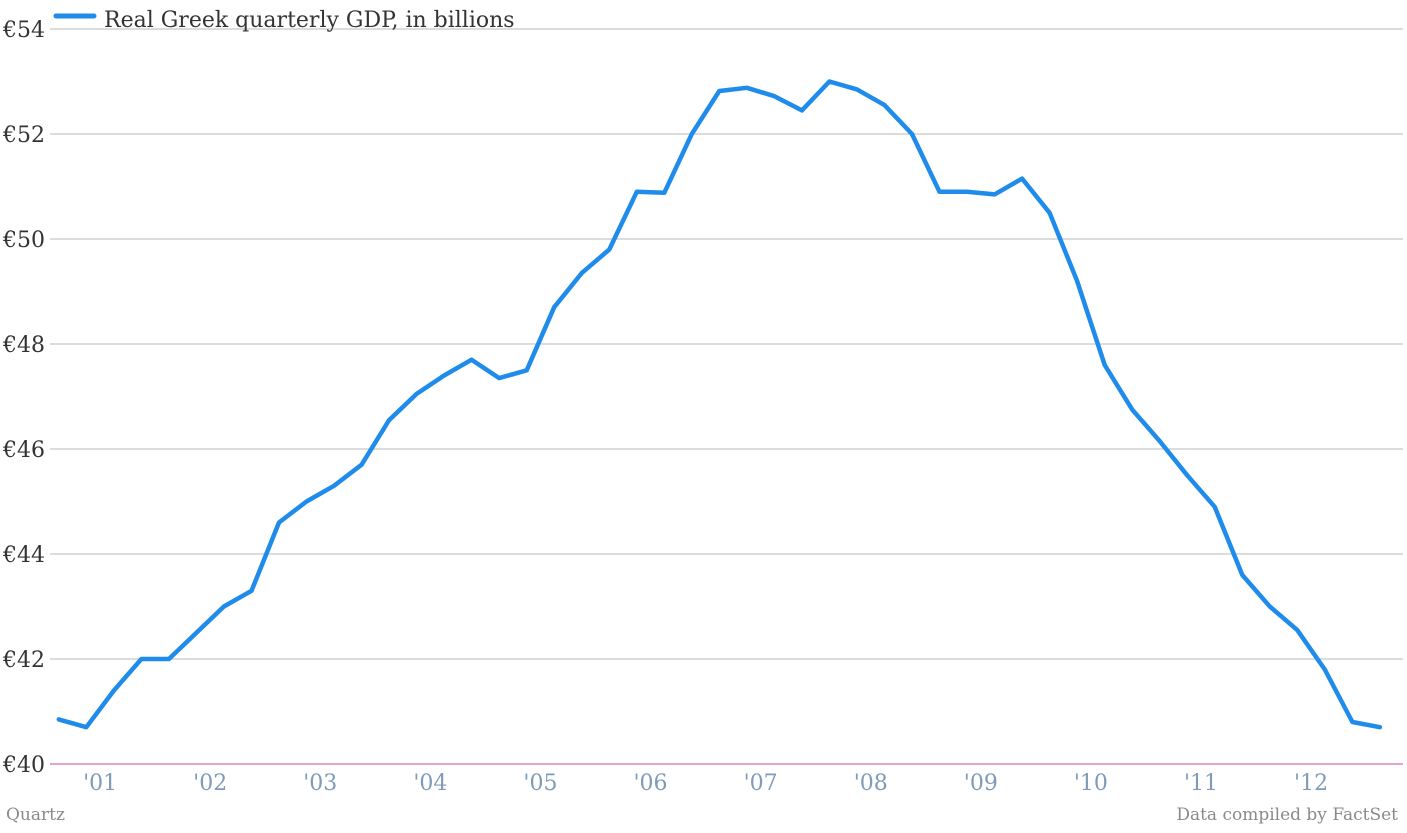  What do you see at coordinates (23, 450) in the screenshot?
I see `y-tick-label: €46` at bounding box center [23, 450].